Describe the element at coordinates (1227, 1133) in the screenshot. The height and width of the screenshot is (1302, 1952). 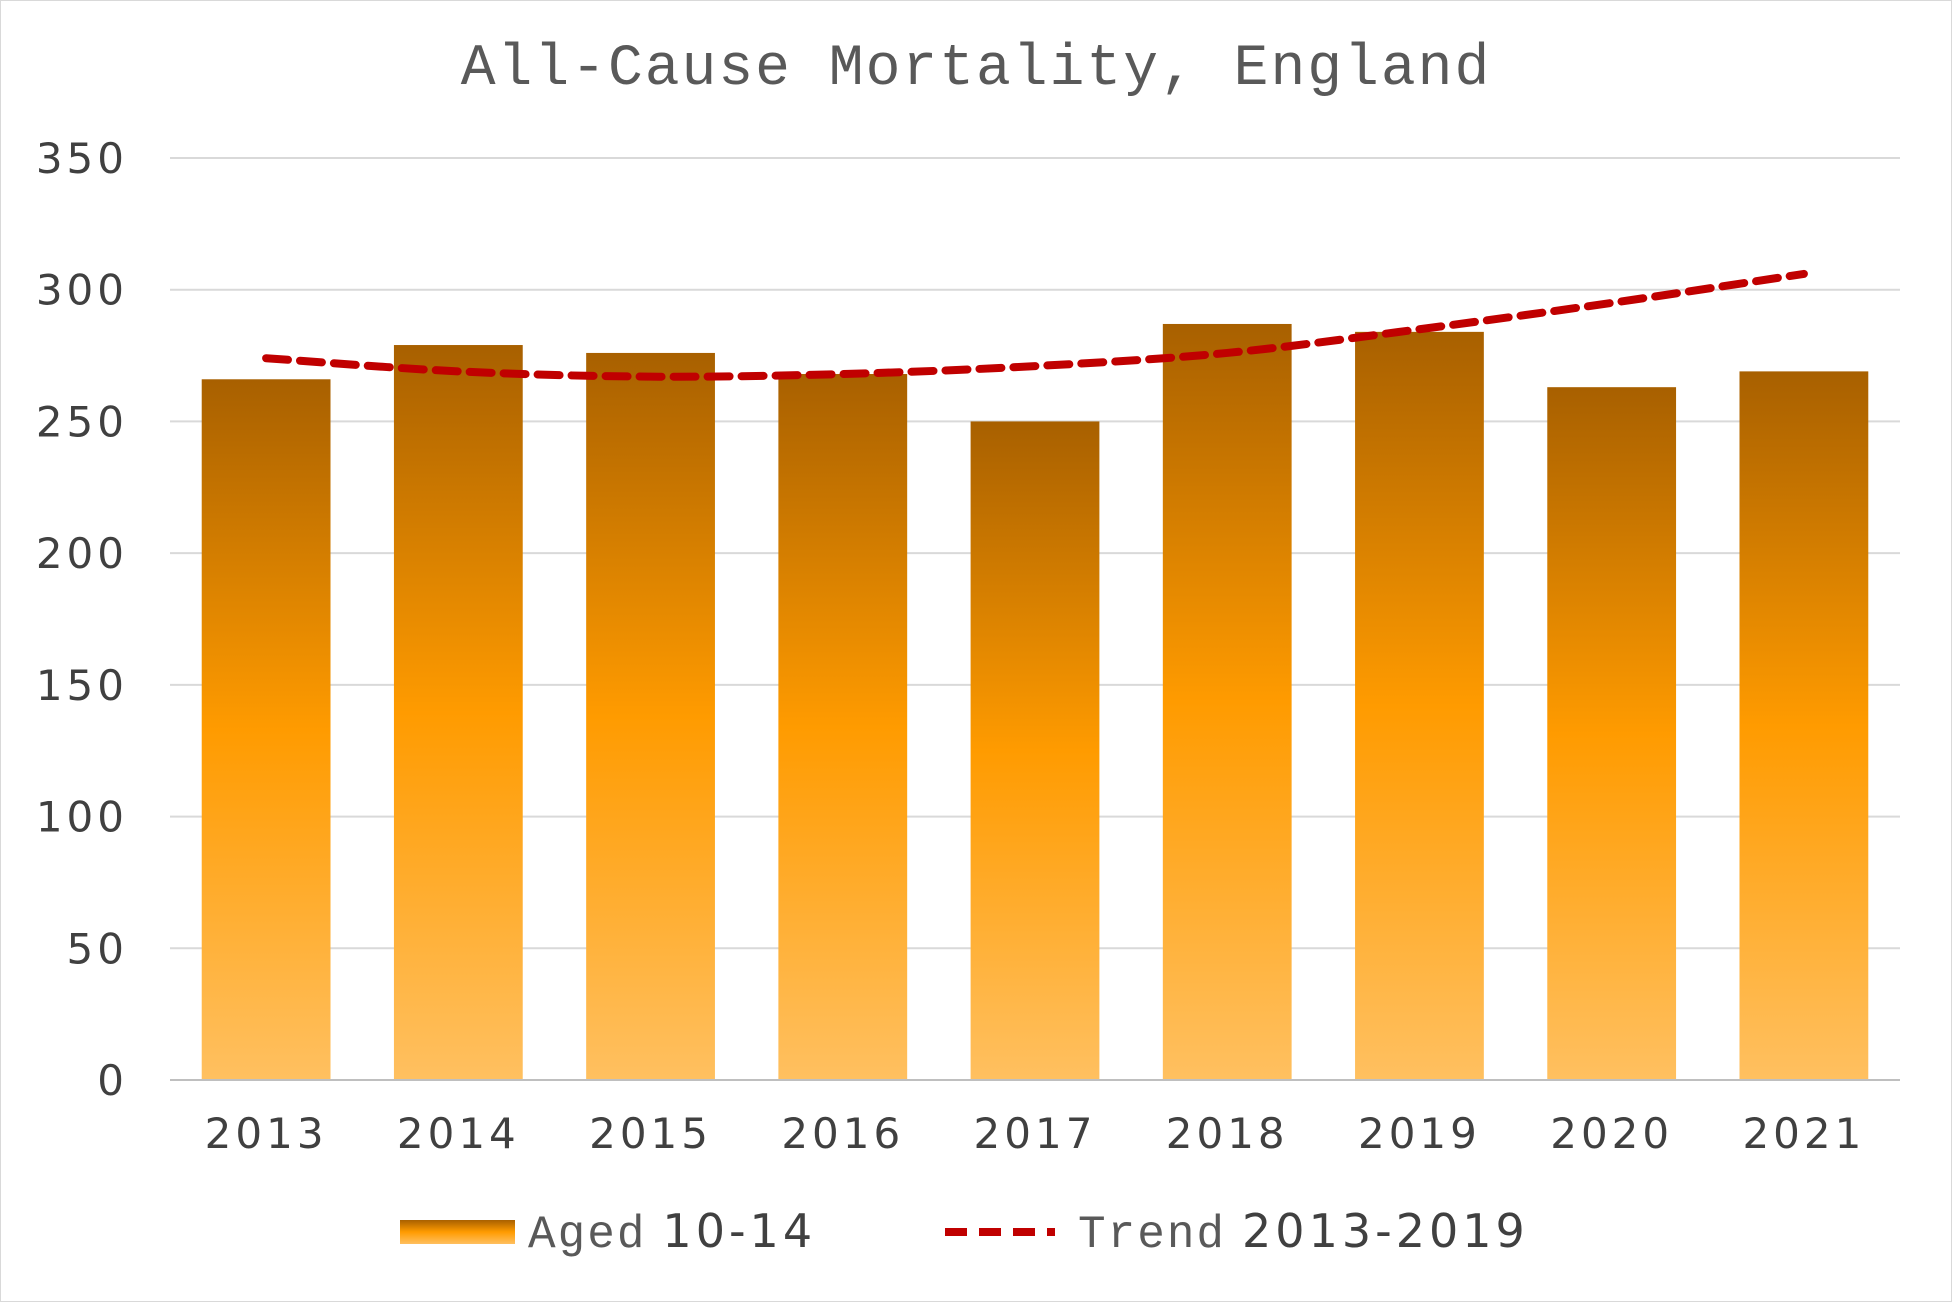
I see `x-tick-label: 2018` at that location.